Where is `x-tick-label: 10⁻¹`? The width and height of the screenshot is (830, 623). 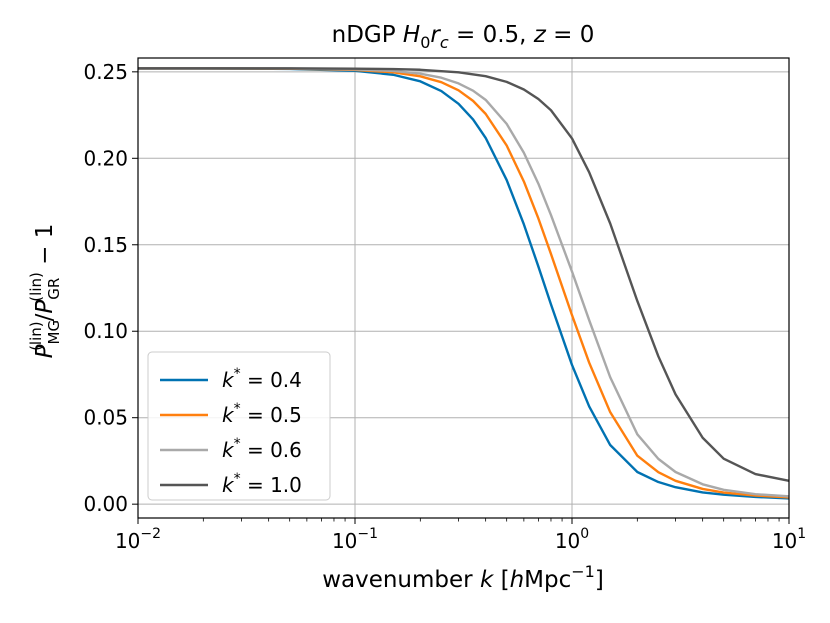
x-tick-label: 10⁻¹ is located at coordinates (355, 539).